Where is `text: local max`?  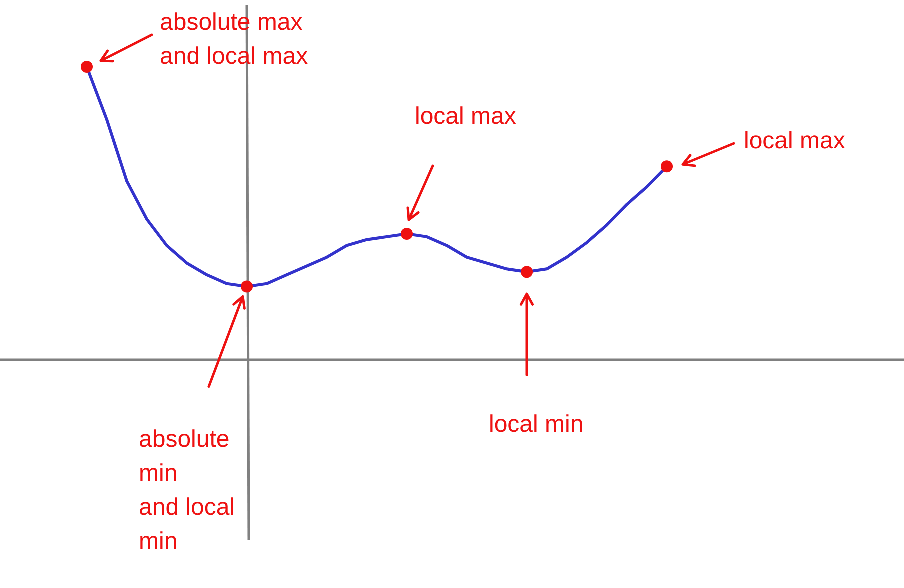 text: local max is located at coordinates (795, 141).